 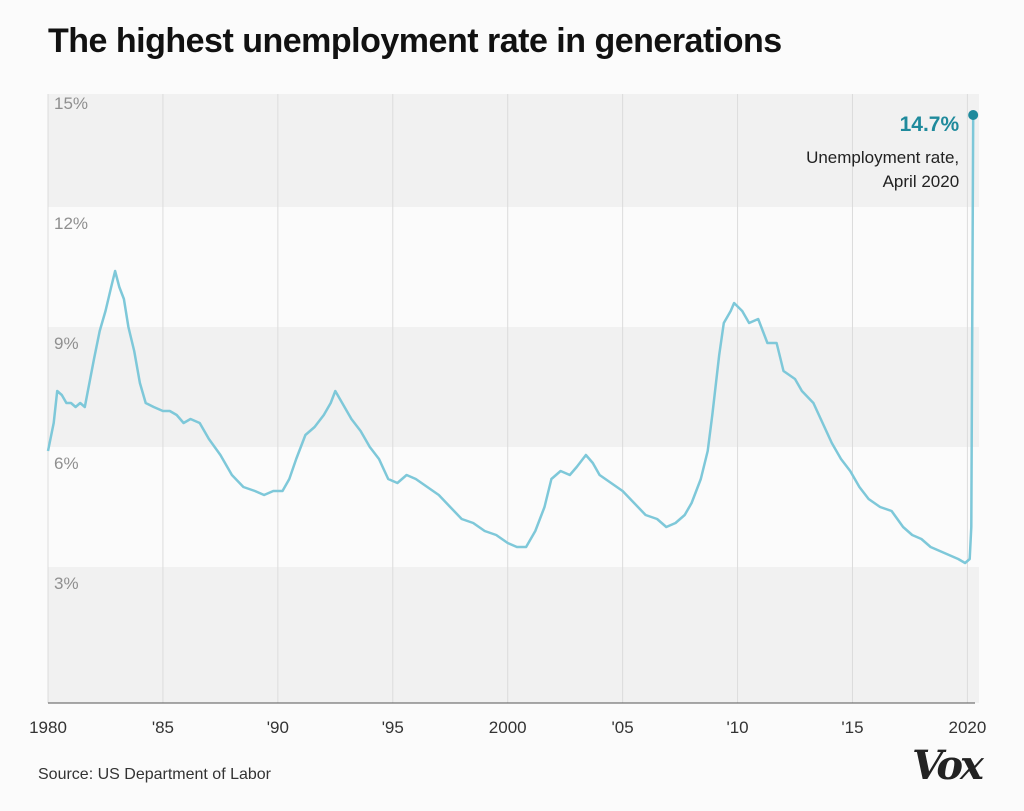 I want to click on y-tick-label: 12%, so click(x=71, y=223).